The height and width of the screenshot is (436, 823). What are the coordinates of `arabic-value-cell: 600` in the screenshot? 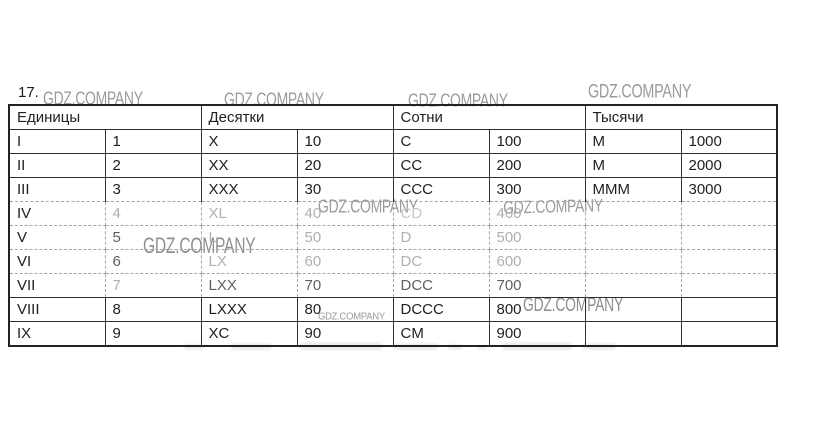 It's located at (537, 261).